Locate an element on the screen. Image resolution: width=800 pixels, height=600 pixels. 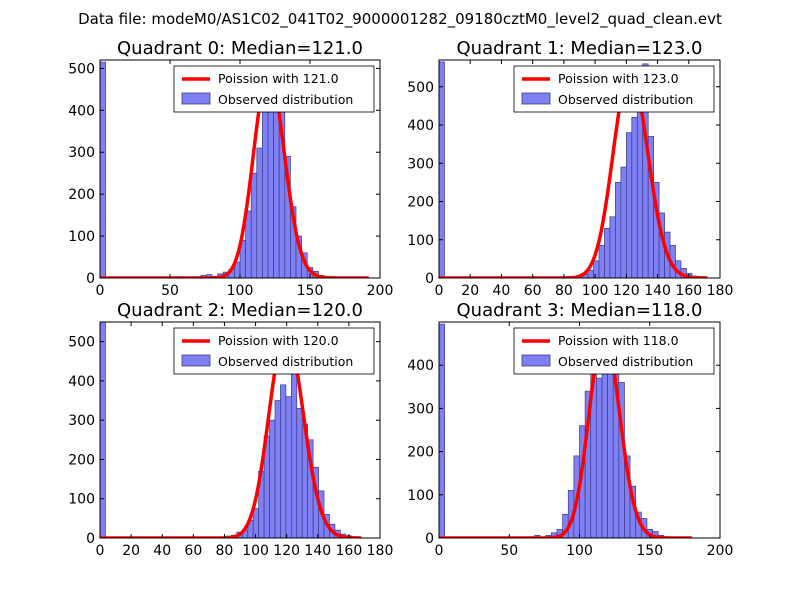
y-tick-label: 200 is located at coordinates (420, 203).